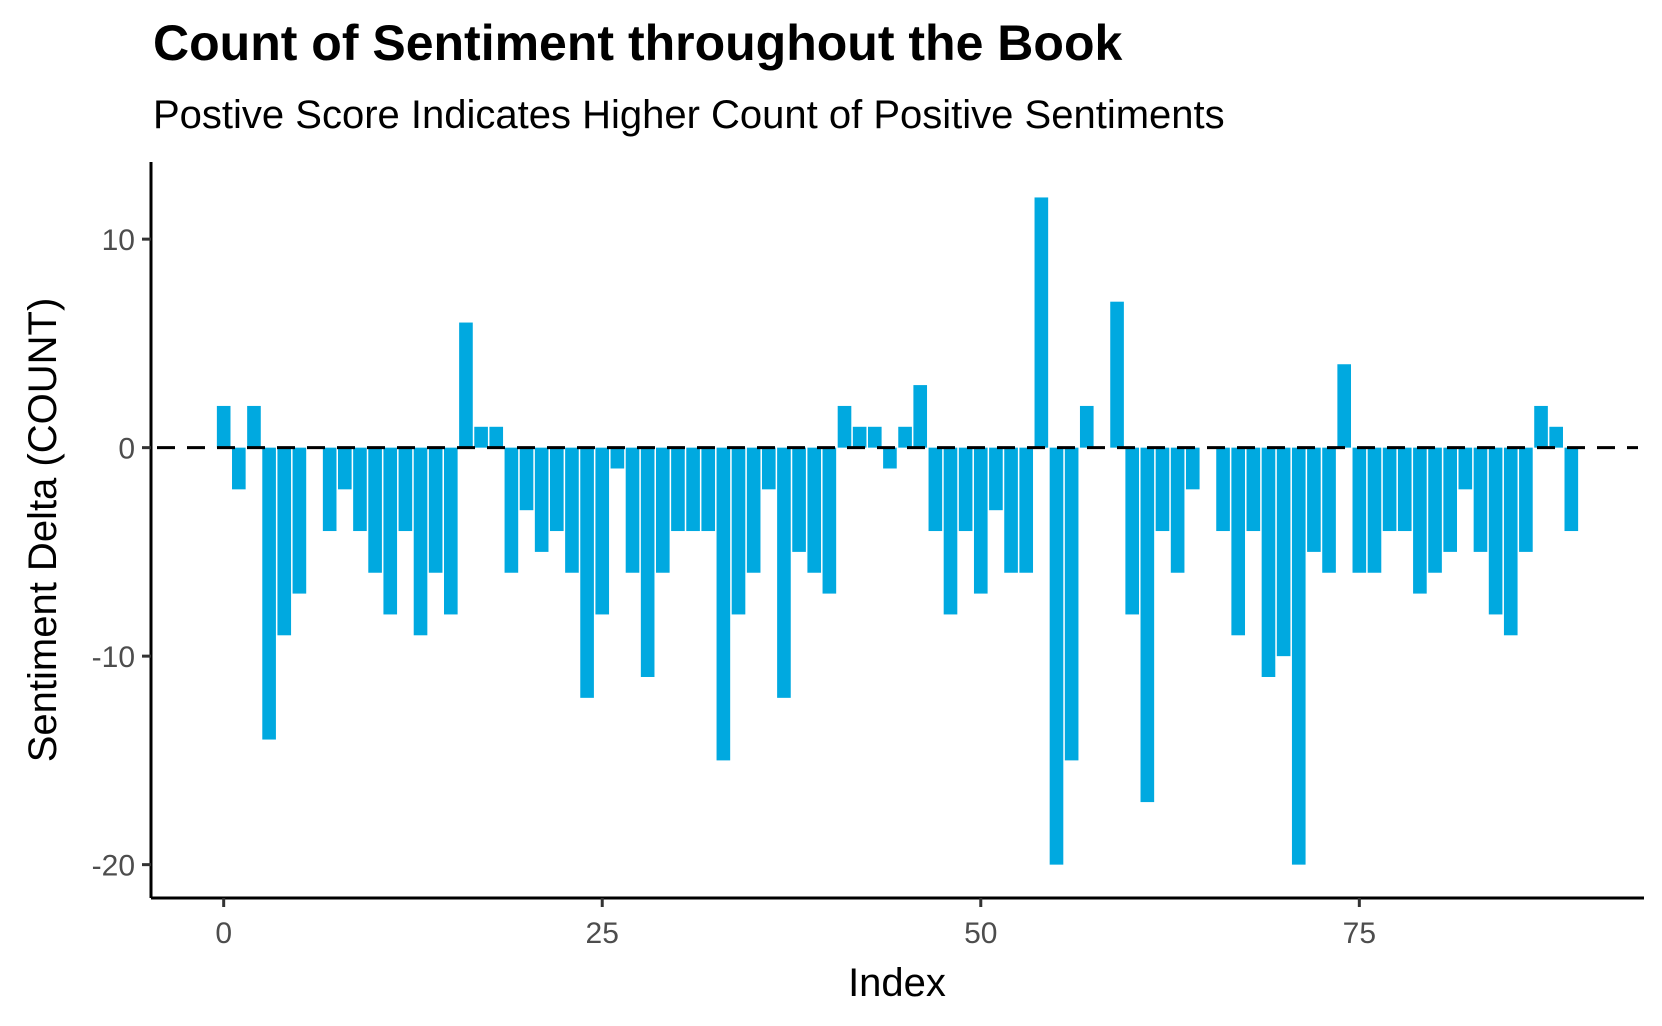 Image resolution: width=1662 pixels, height=1026 pixels. I want to click on chart-title: Count of Sentiment throughout the Book, so click(637, 43).